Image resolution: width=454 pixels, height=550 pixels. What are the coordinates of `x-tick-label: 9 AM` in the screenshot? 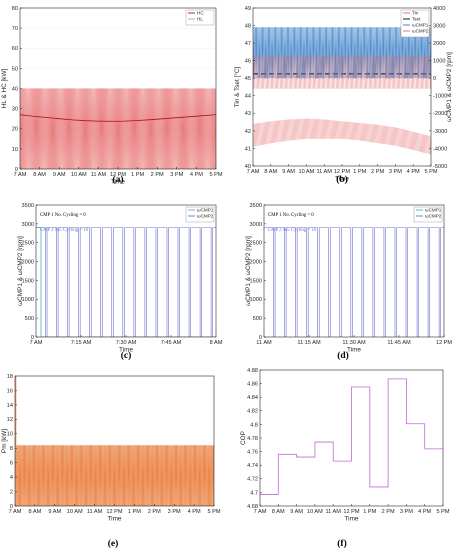 It's located at (288, 172).